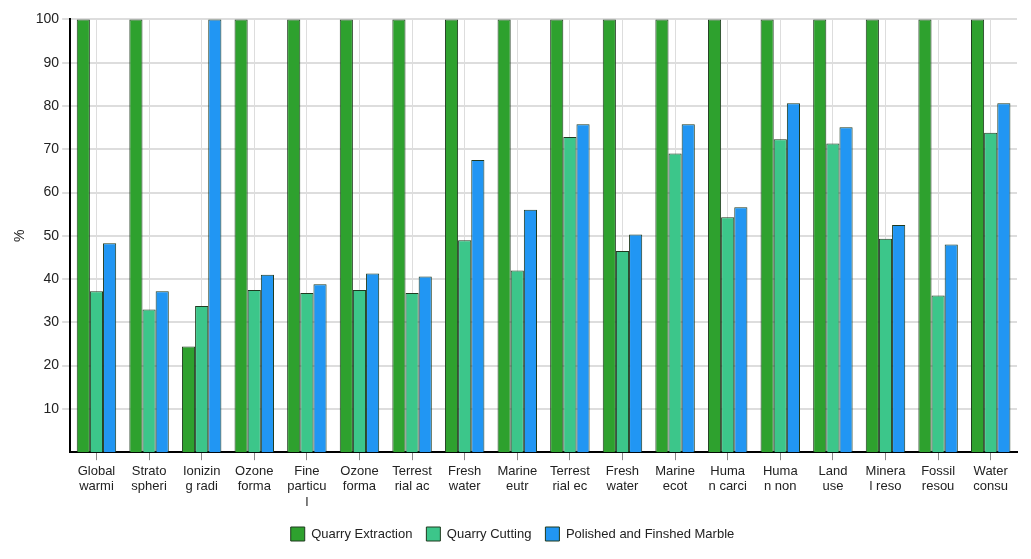 This screenshot has width=1031, height=559. Describe the element at coordinates (51, 234) in the screenshot. I see `y-tick-label: 50` at that location.